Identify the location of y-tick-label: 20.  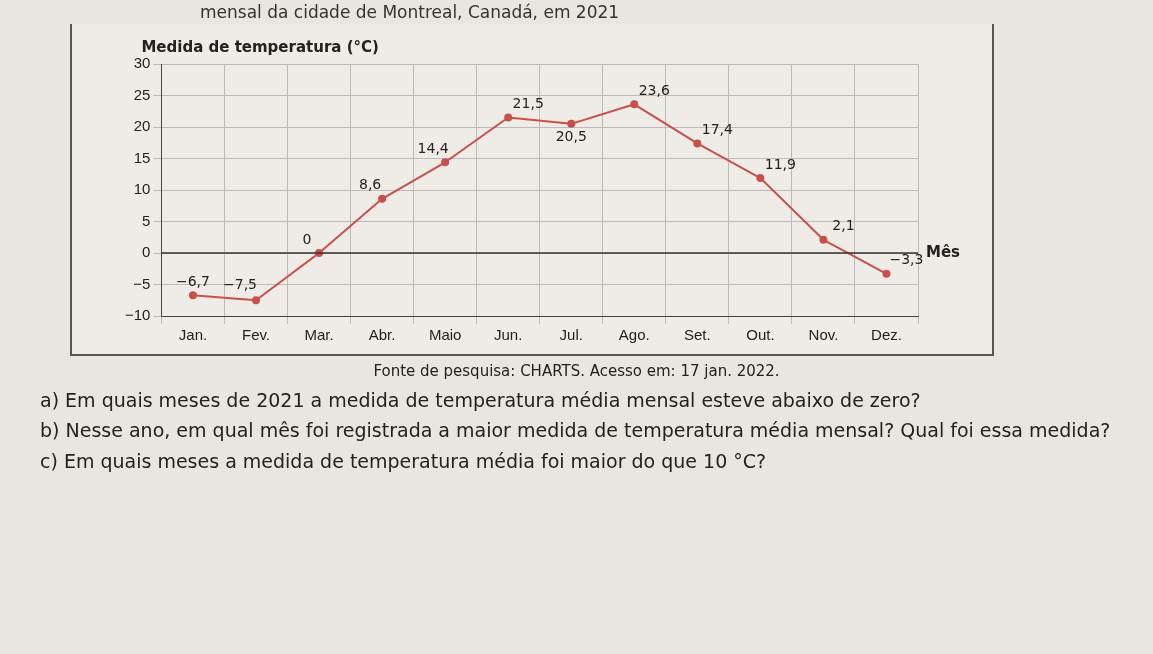
(142, 126).